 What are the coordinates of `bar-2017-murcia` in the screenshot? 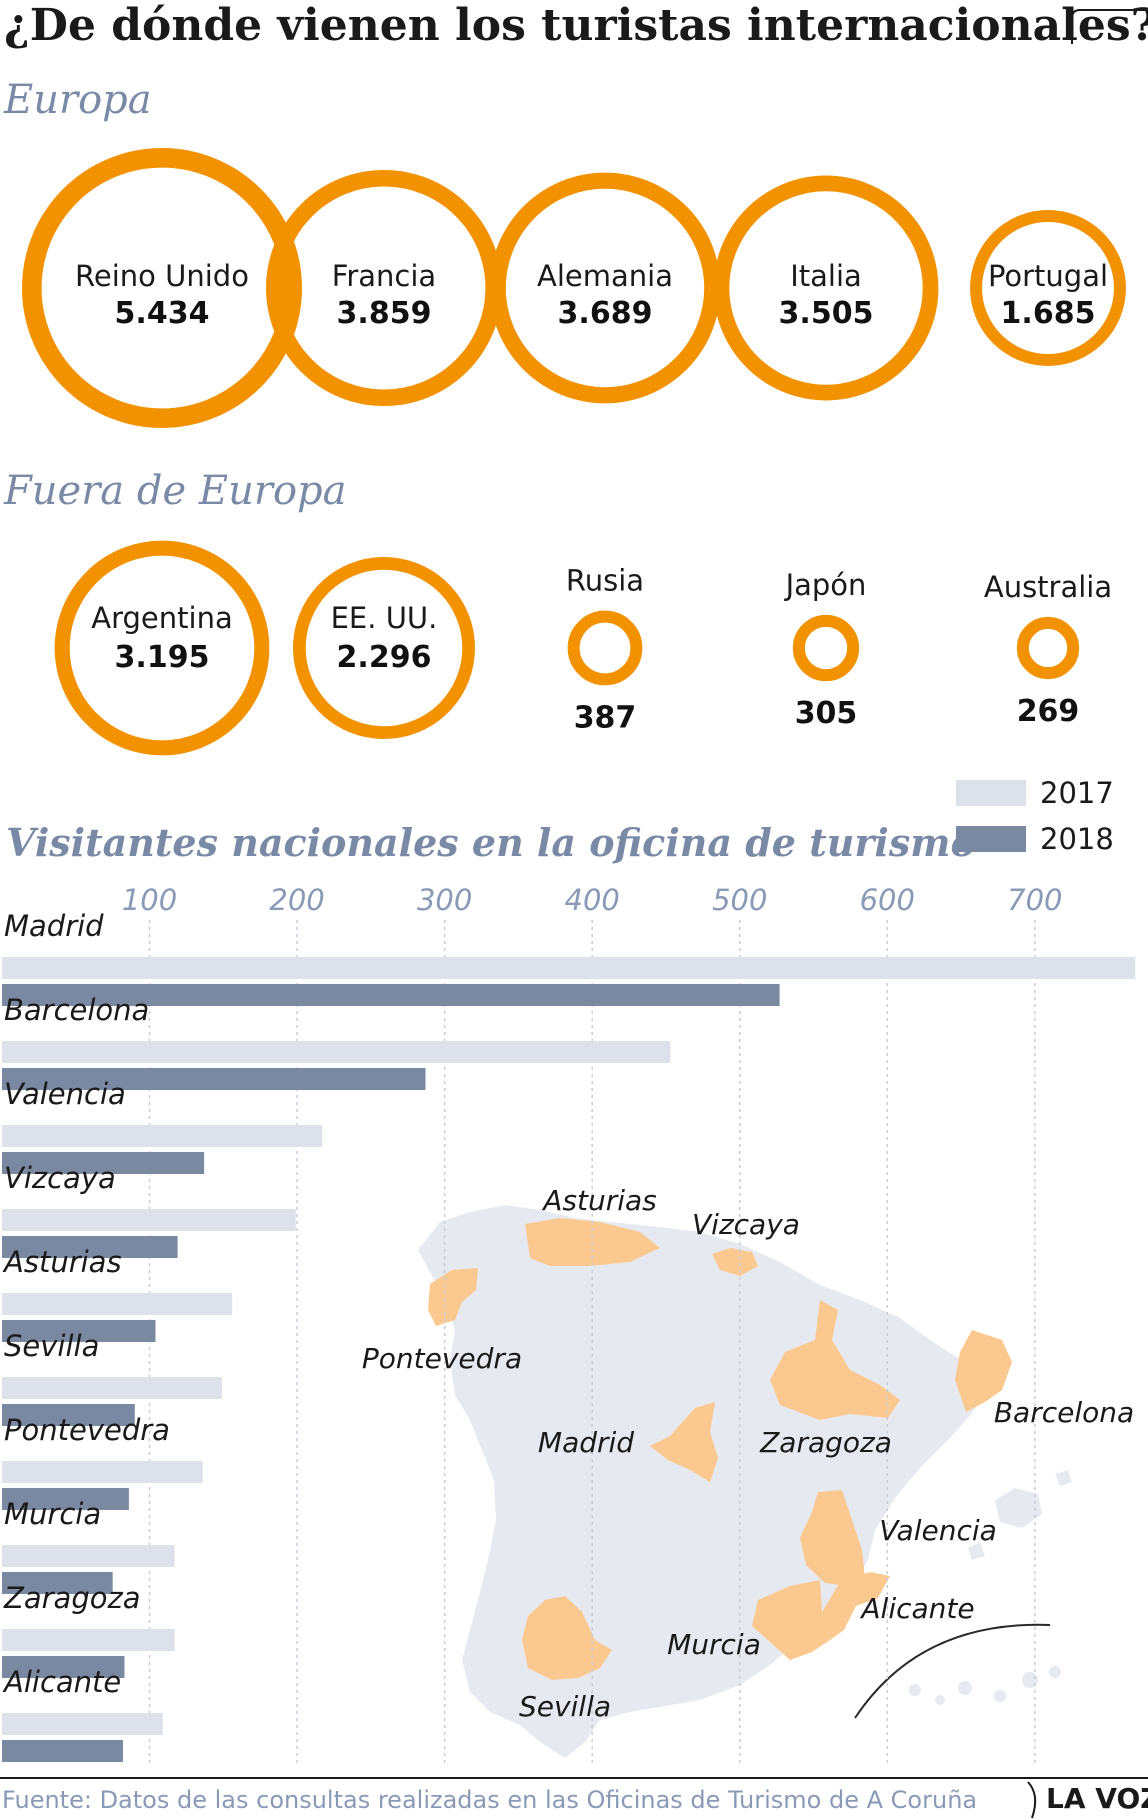 It's located at (88, 1556).